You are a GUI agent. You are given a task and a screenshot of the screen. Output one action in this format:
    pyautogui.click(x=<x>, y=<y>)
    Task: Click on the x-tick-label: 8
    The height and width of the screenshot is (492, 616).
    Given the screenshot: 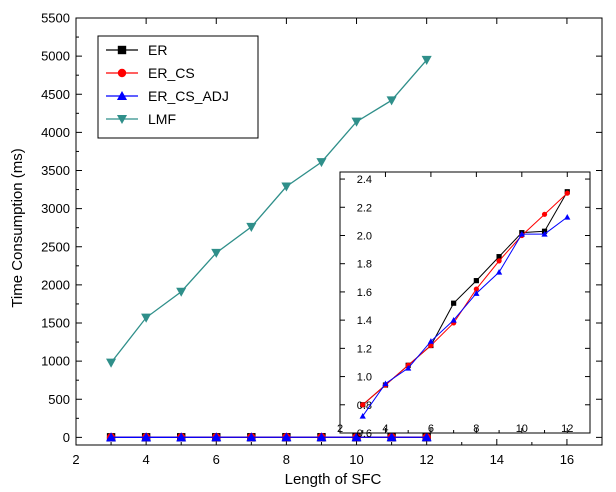 What is the action you would take?
    pyautogui.click(x=286, y=459)
    